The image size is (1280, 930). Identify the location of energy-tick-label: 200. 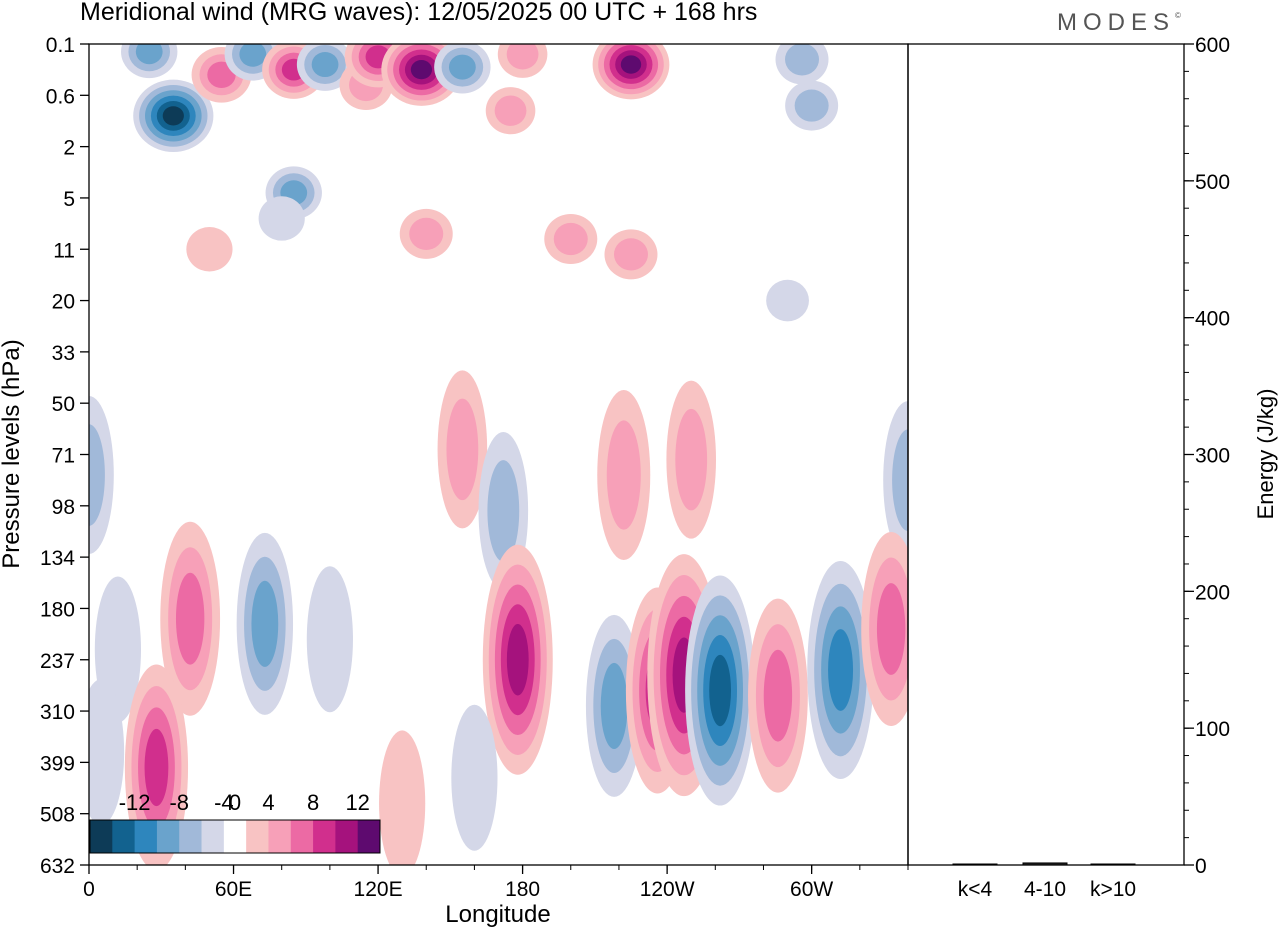
(1212, 592).